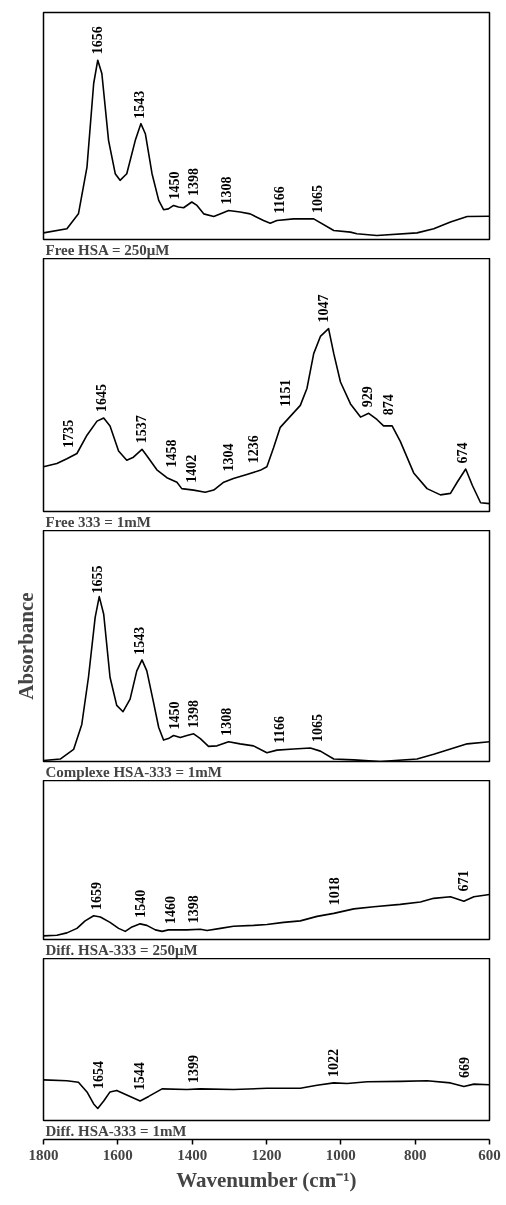  What do you see at coordinates (464, 1068) in the screenshot?
I see `annotation: 669` at bounding box center [464, 1068].